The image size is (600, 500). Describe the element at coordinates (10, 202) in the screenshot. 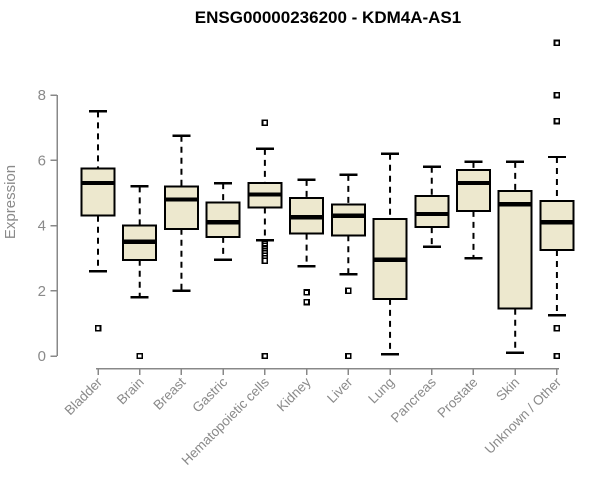

I see `y-axis-label: Expression` at that location.